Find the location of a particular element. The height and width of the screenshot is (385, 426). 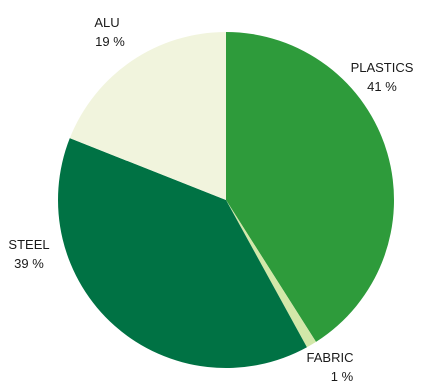

slice-label-alu: ALU is located at coordinates (106, 22).